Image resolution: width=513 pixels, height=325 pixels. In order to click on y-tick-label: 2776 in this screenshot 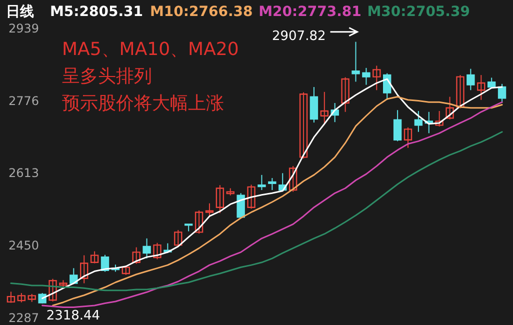, I will do `click(24, 101)`.